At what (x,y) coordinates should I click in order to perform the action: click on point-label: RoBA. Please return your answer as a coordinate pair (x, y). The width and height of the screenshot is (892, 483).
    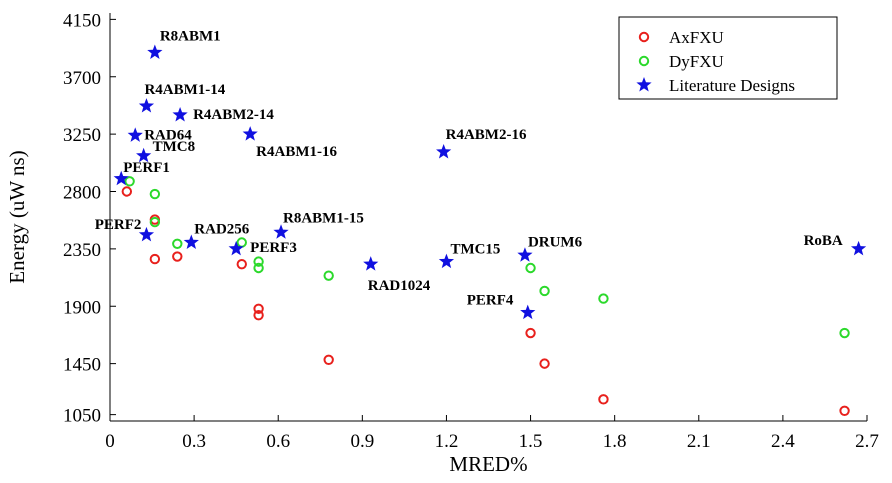
    Looking at the image, I should click on (823, 241).